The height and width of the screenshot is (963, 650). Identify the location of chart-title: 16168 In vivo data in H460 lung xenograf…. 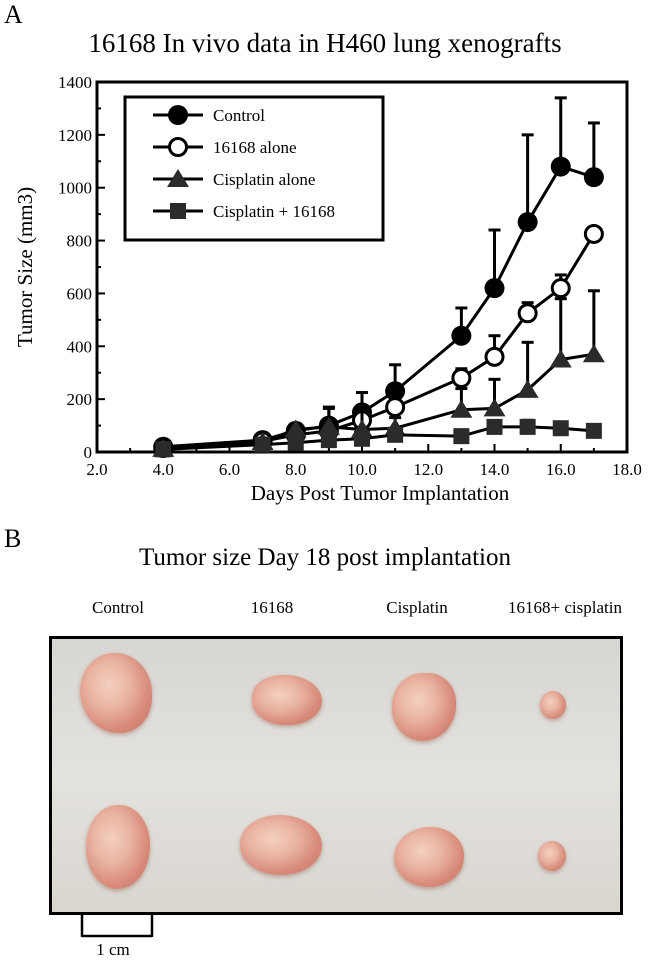
(325, 43).